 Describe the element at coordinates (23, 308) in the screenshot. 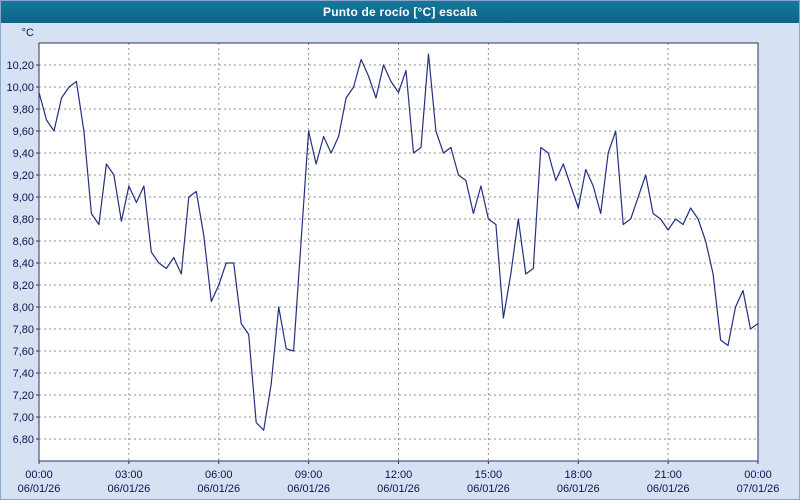

I see `y-tick-label: 8,00` at that location.